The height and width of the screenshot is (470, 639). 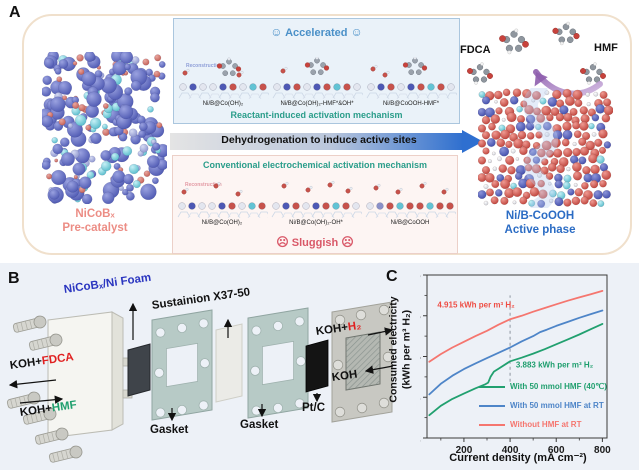 I want to click on y-tick-label: 5, so click(x=420, y=316).